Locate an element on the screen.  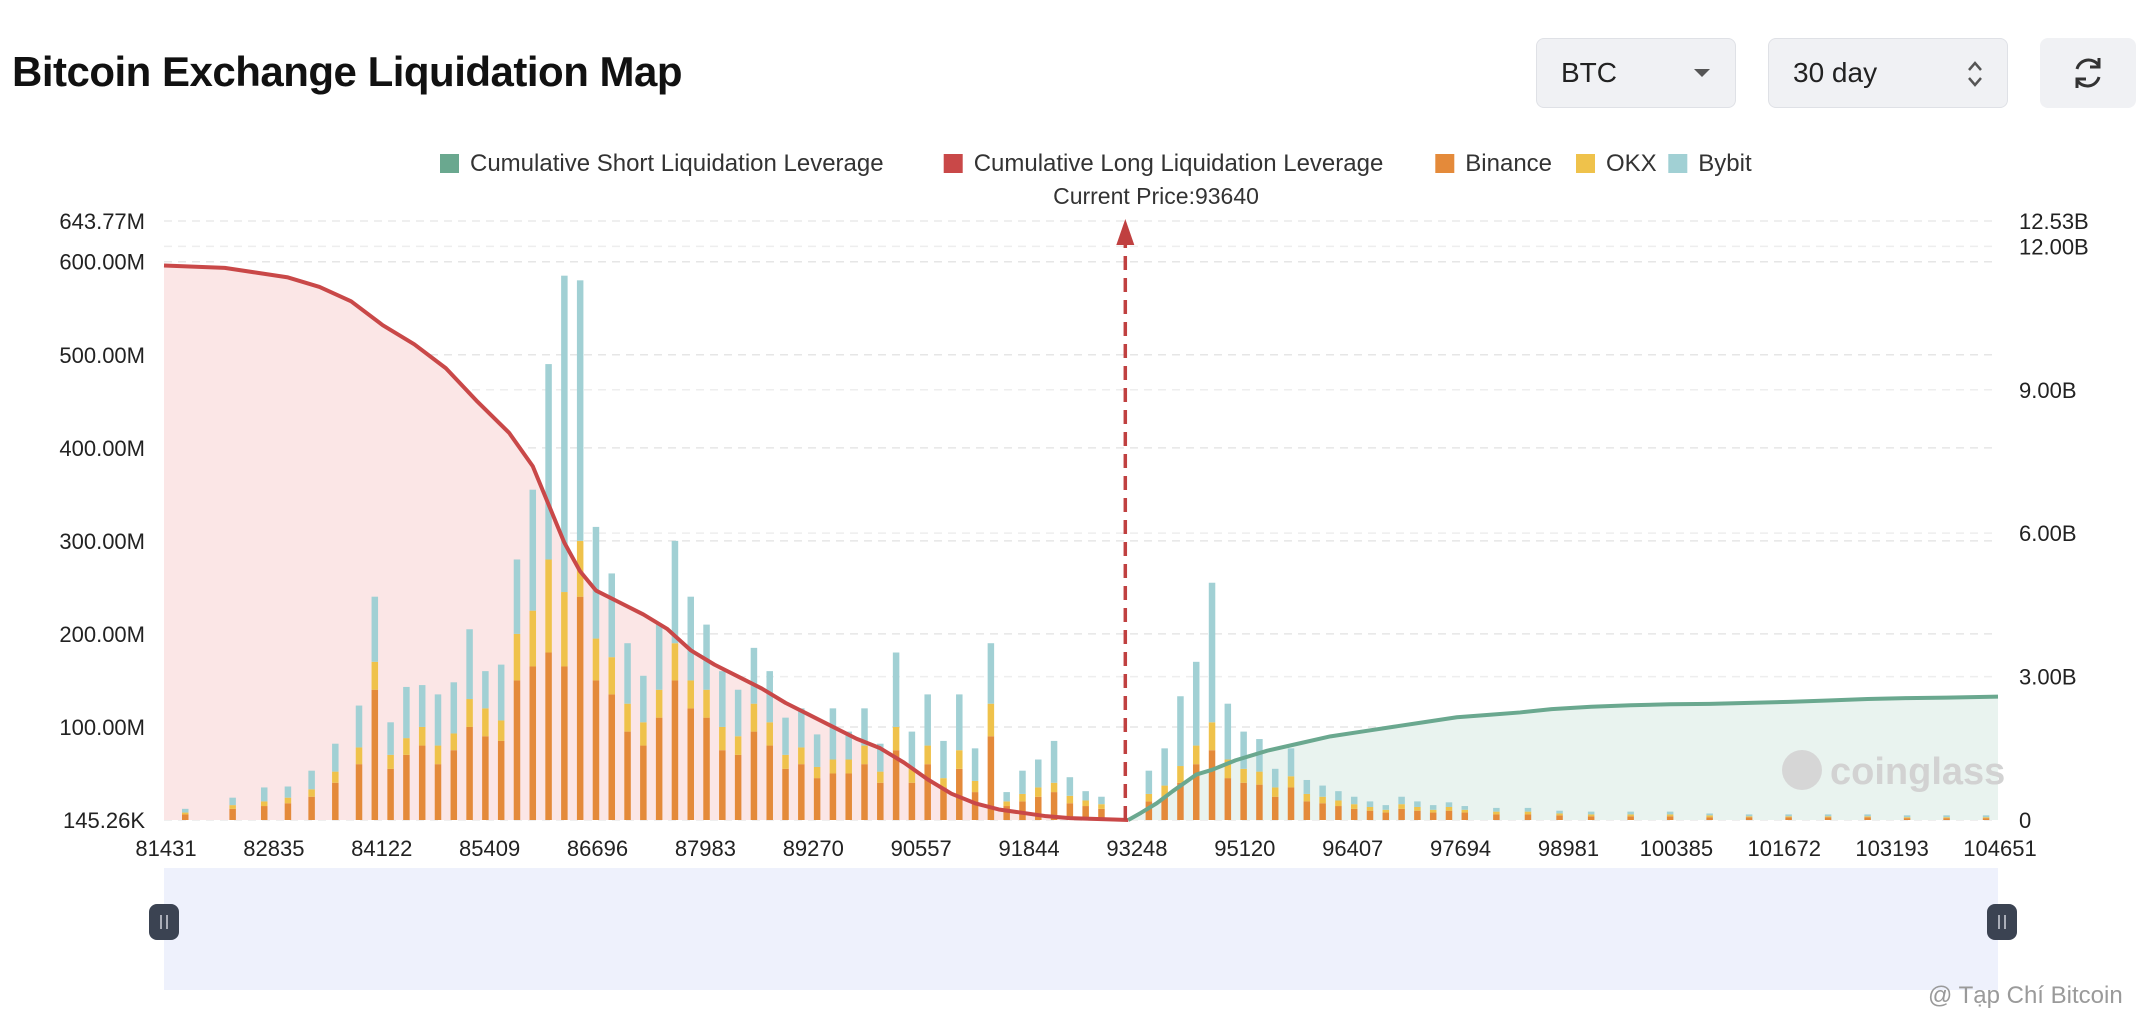
coin-select: BTC is located at coordinates (1636, 73).